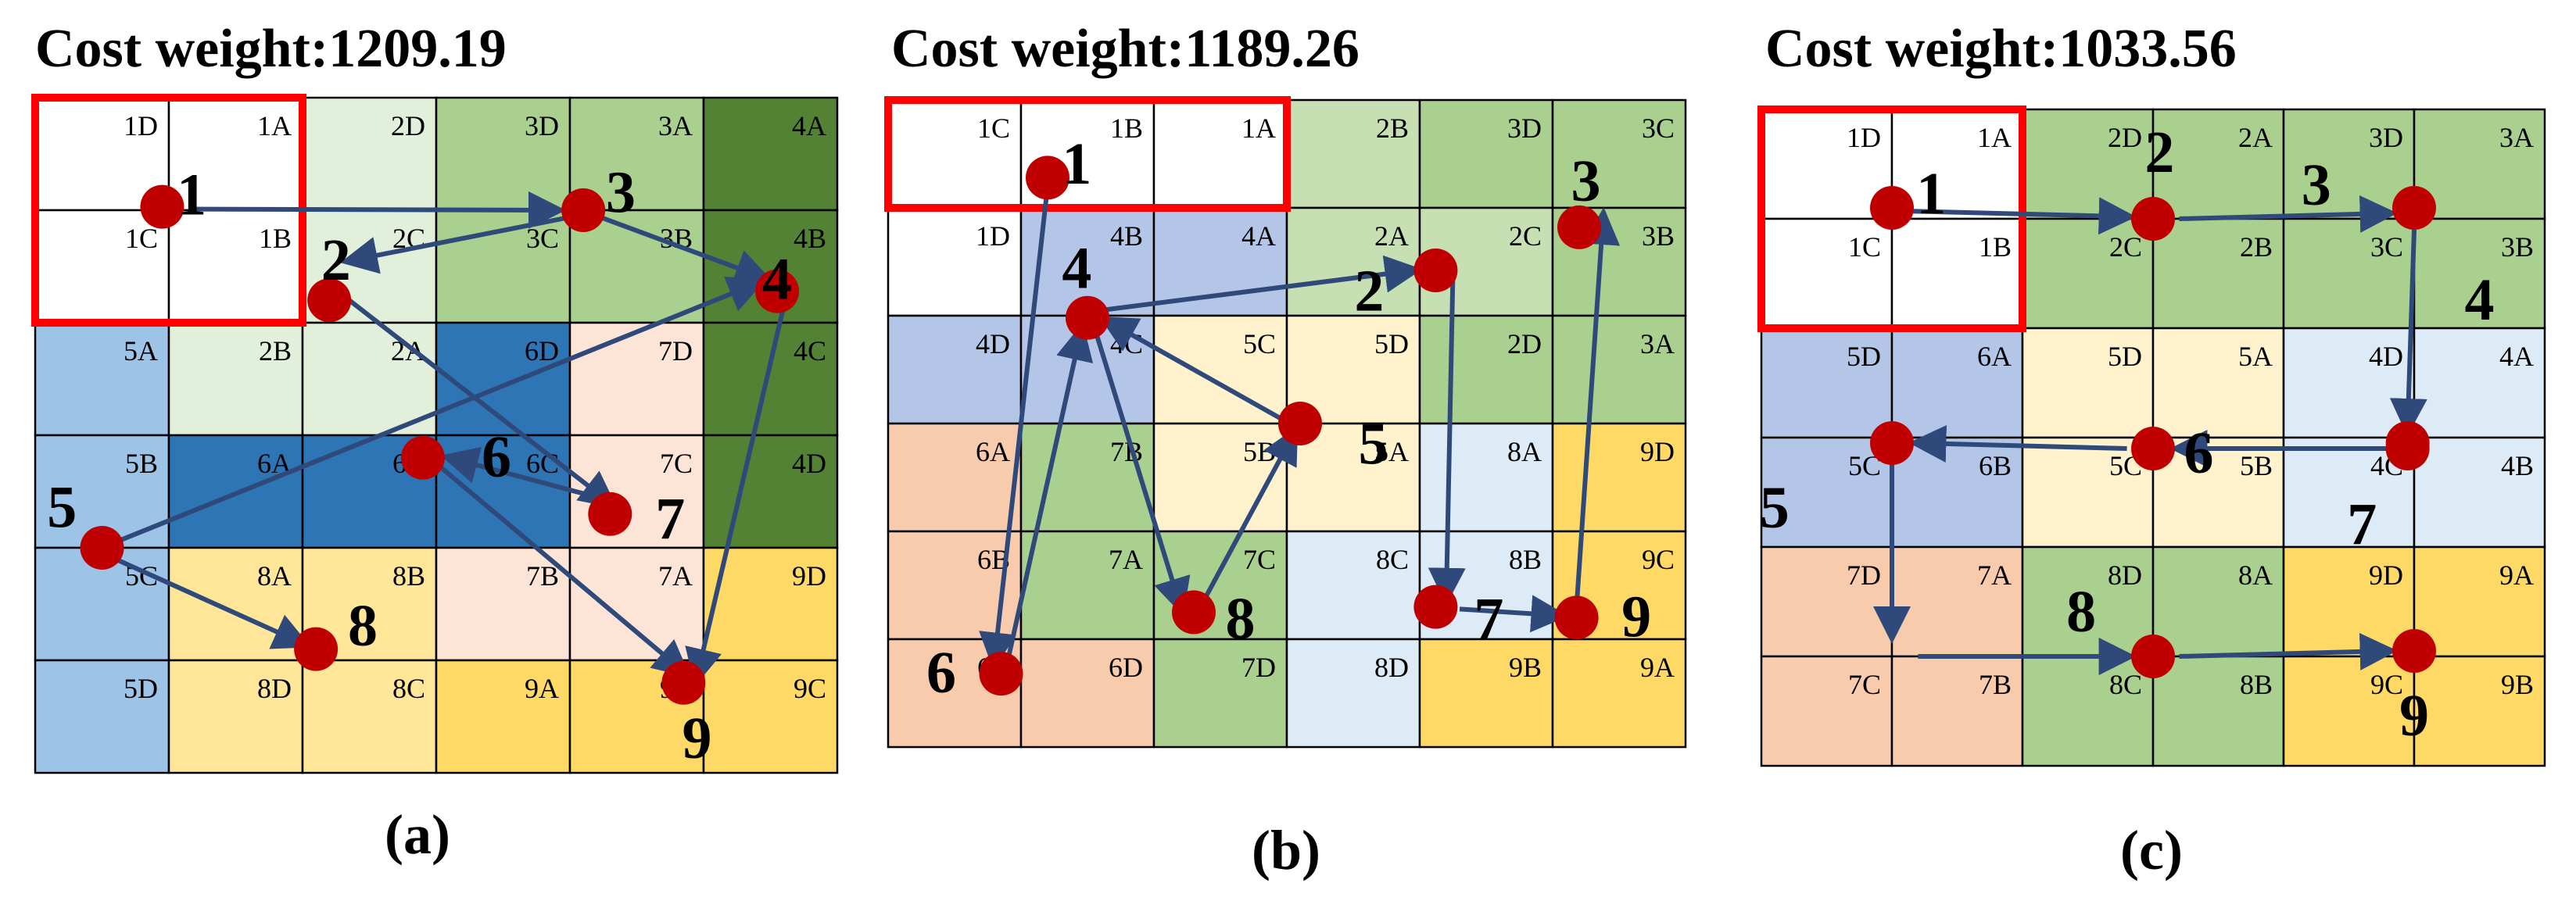  I want to click on waypoint-number: 1, so click(1931, 194).